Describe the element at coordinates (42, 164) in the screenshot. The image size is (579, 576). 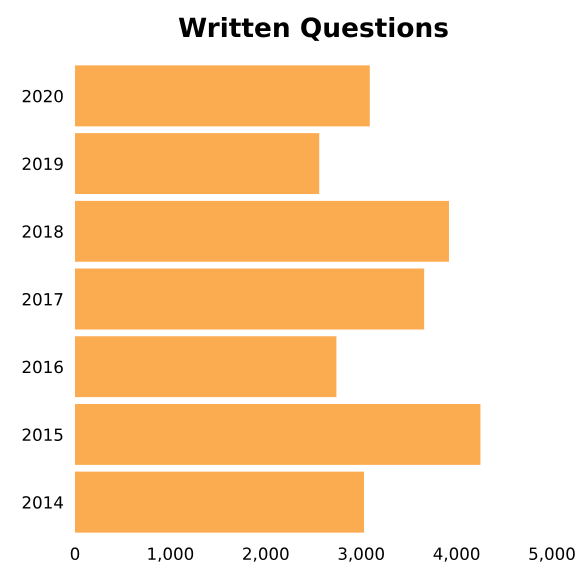
I see `y-tick-label: 2019` at that location.